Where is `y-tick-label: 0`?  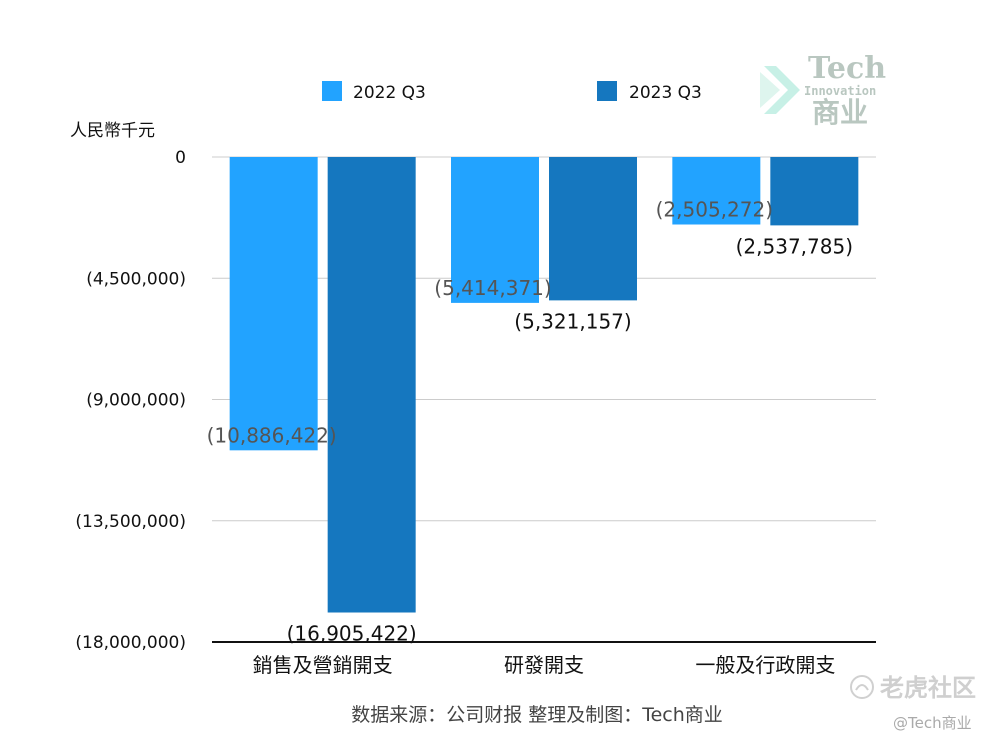 y-tick-label: 0 is located at coordinates (180, 158).